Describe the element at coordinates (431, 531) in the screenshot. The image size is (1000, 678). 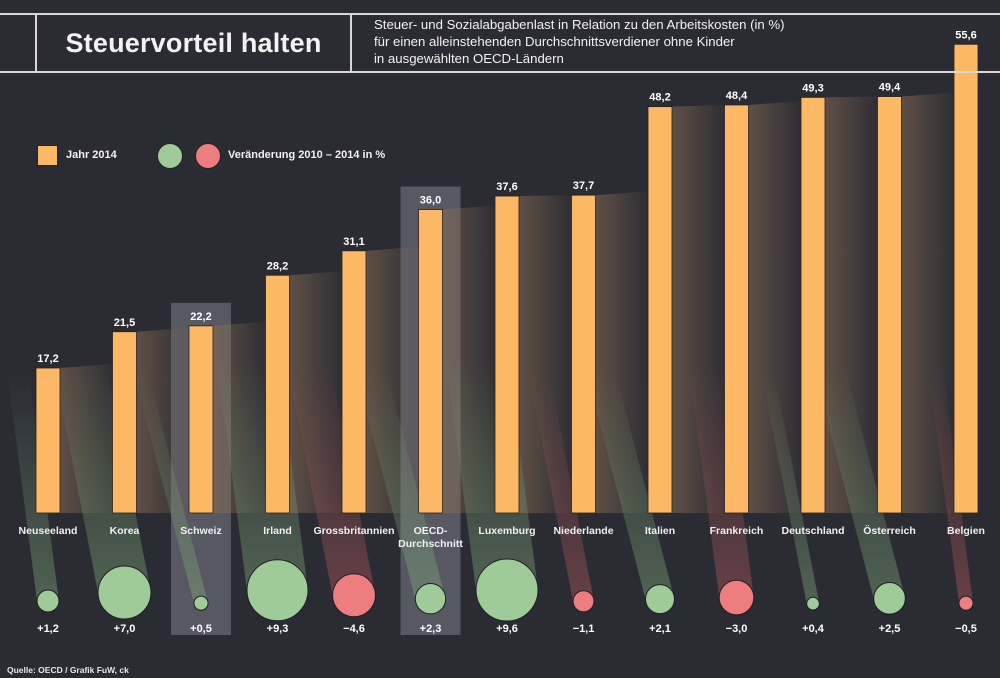
I see `category-label: OECD-` at that location.